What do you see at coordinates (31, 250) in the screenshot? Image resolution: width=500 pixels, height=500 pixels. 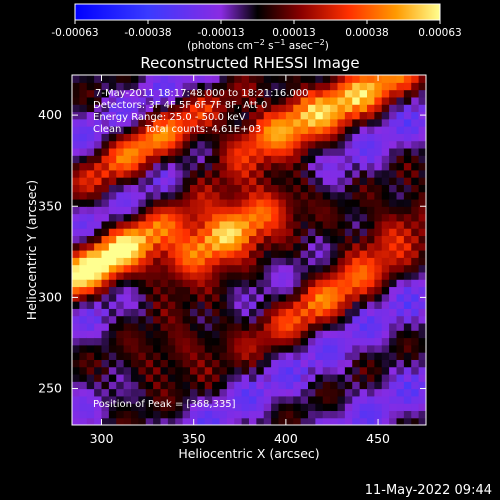 I see `y-axis-label: Heliocentric Y (arcsec)` at bounding box center [31, 250].